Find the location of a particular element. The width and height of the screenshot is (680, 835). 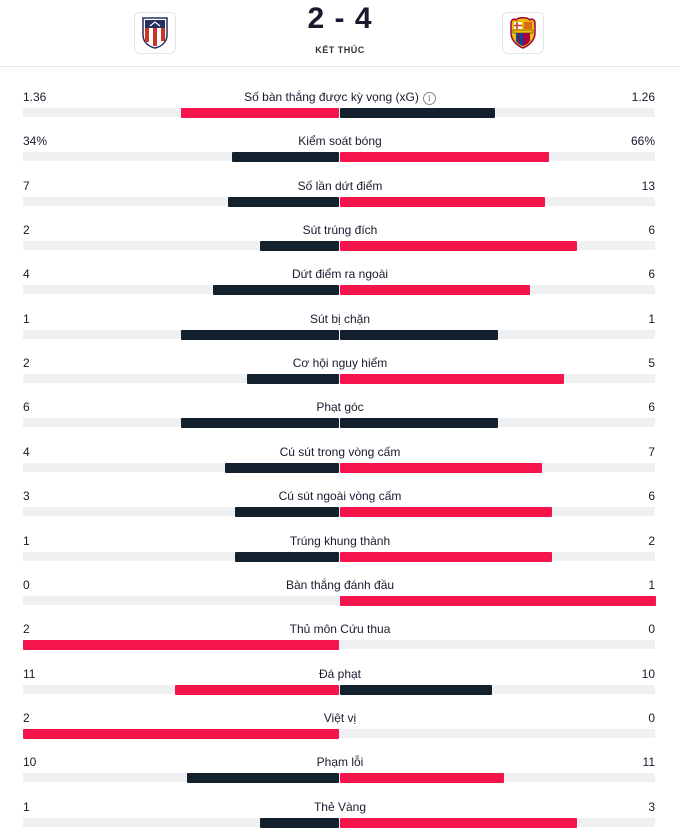

stat-label-text: Cú sút ngoài vòng cấm is located at coordinates (340, 496).